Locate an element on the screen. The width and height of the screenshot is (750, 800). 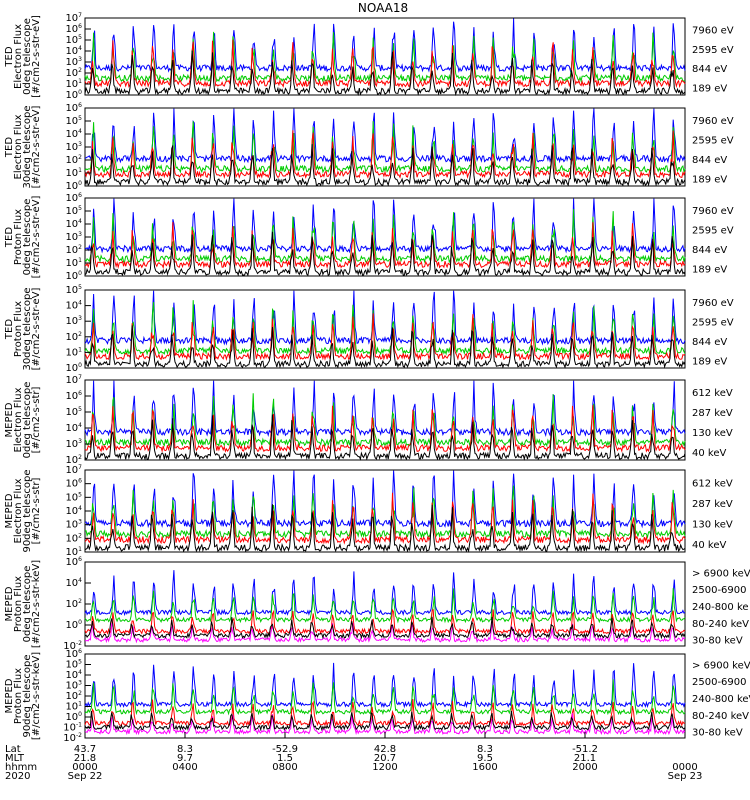
x-row-label: MLT is located at coordinates (15, 758).